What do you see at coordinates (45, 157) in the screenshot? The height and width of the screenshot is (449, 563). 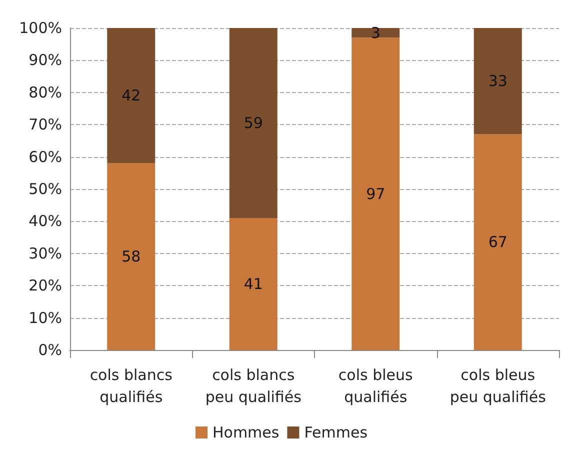 I see `y-tick-label: 60%` at bounding box center [45, 157].